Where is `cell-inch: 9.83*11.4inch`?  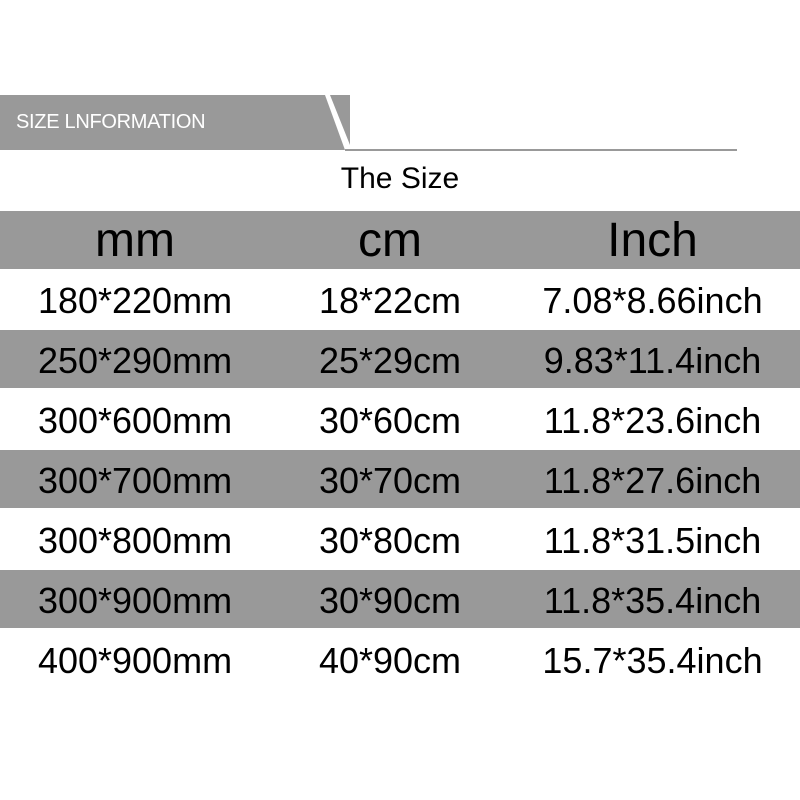
cell-inch: 9.83*11.4inch is located at coordinates (652, 360).